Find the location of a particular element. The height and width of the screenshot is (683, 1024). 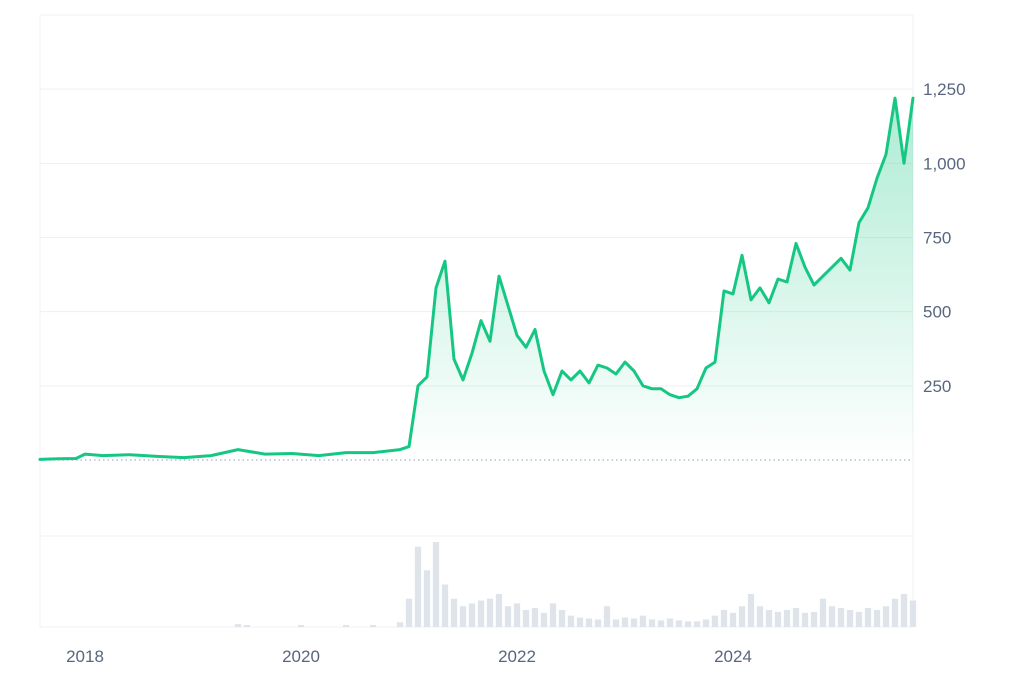

x-tick-label: 2022 is located at coordinates (517, 656).